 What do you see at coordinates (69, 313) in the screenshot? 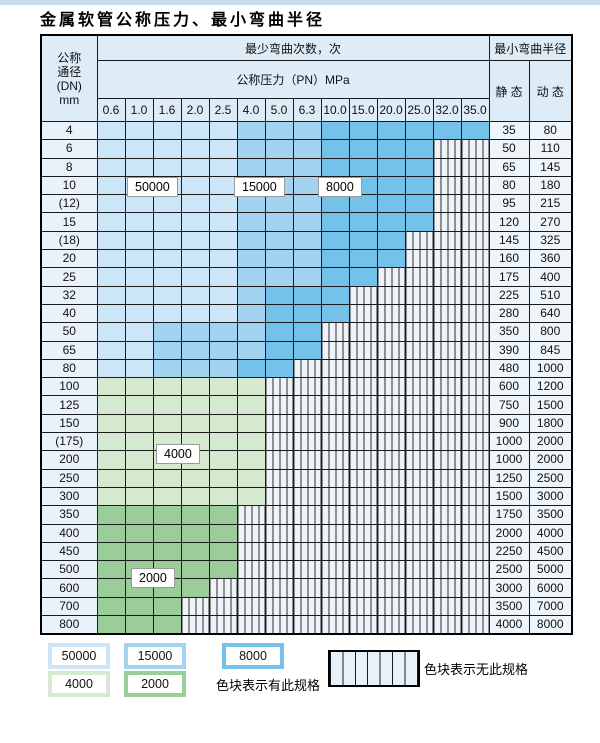
I see `cell-dn: 40` at bounding box center [69, 313].